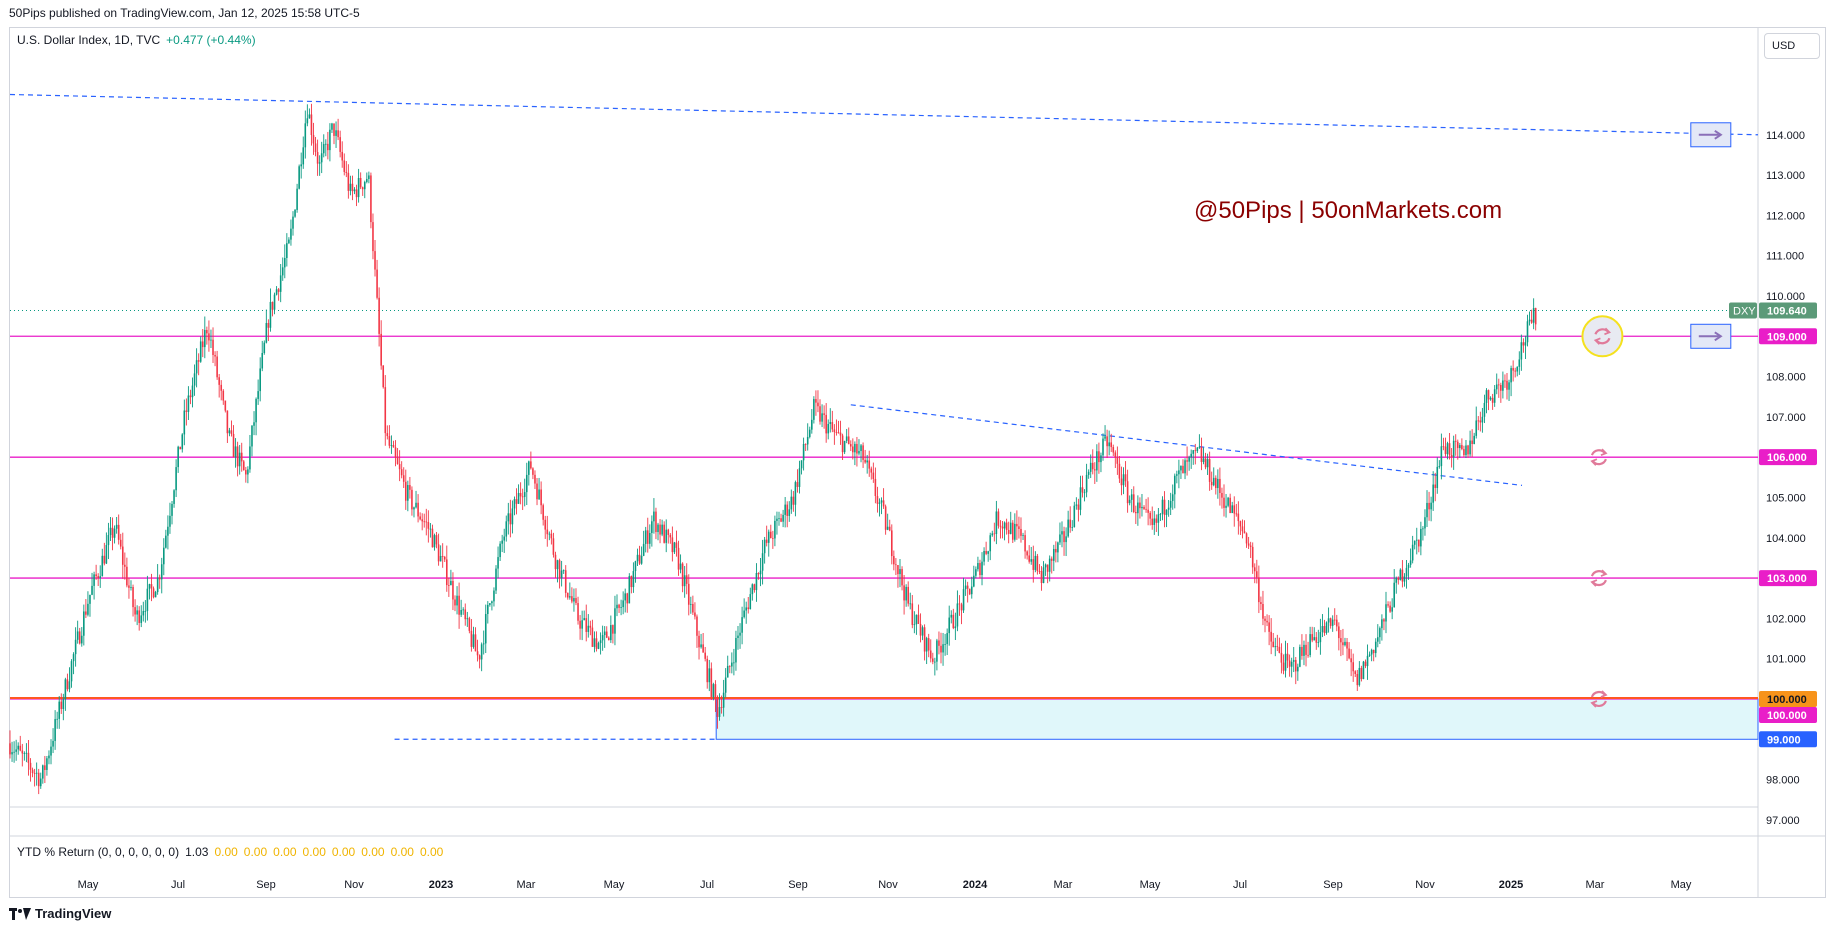 The height and width of the screenshot is (933, 1835). Describe the element at coordinates (1602, 336) in the screenshot. I see `alert-highlight` at that location.